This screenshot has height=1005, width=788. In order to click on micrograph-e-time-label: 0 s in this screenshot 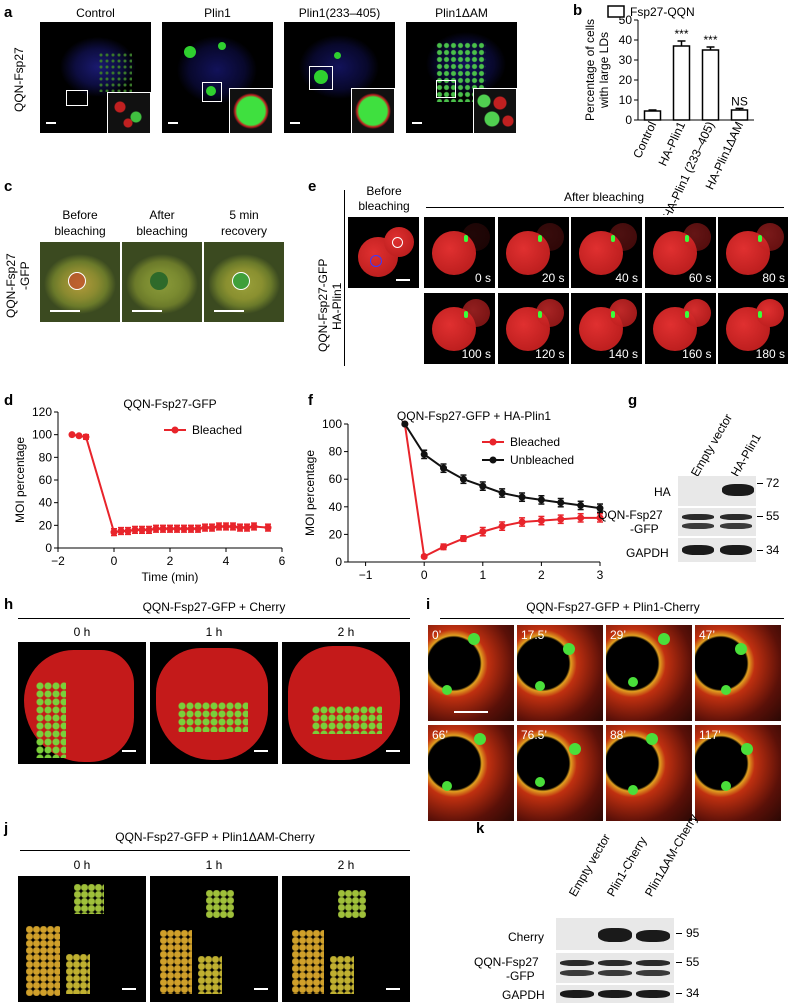, I will do `click(482, 278)`.